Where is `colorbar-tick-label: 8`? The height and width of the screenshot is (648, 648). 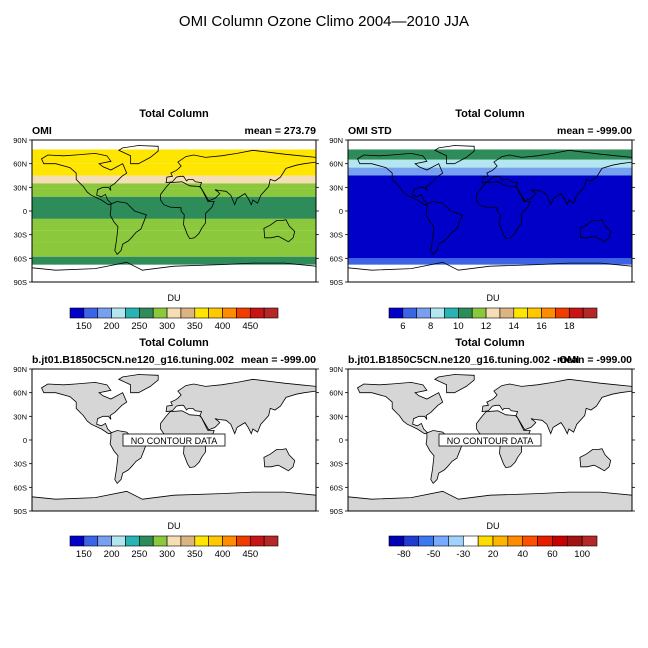
colorbar-tick-label: 8 is located at coordinates (430, 326).